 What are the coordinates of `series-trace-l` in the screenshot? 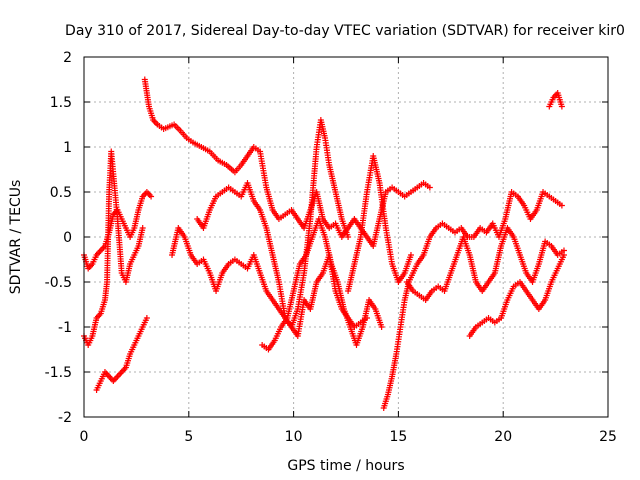 It's located at (555, 100).